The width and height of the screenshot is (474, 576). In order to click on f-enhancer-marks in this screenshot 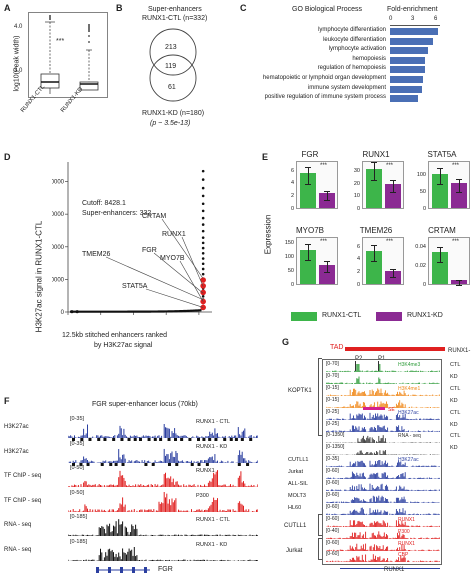, I will do `click(161, 464)`.